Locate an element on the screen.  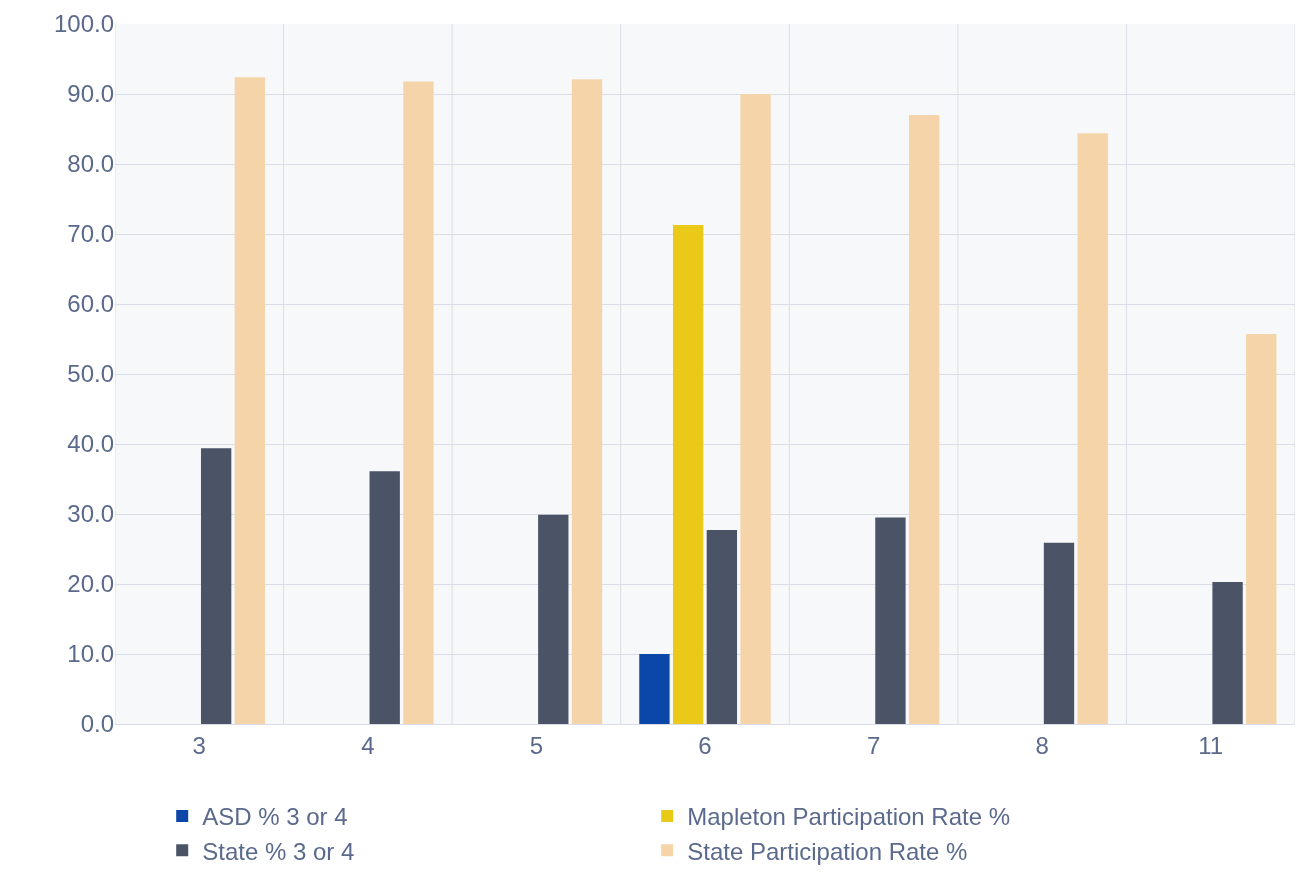
y-tick-label: 90.0 is located at coordinates (90, 94).